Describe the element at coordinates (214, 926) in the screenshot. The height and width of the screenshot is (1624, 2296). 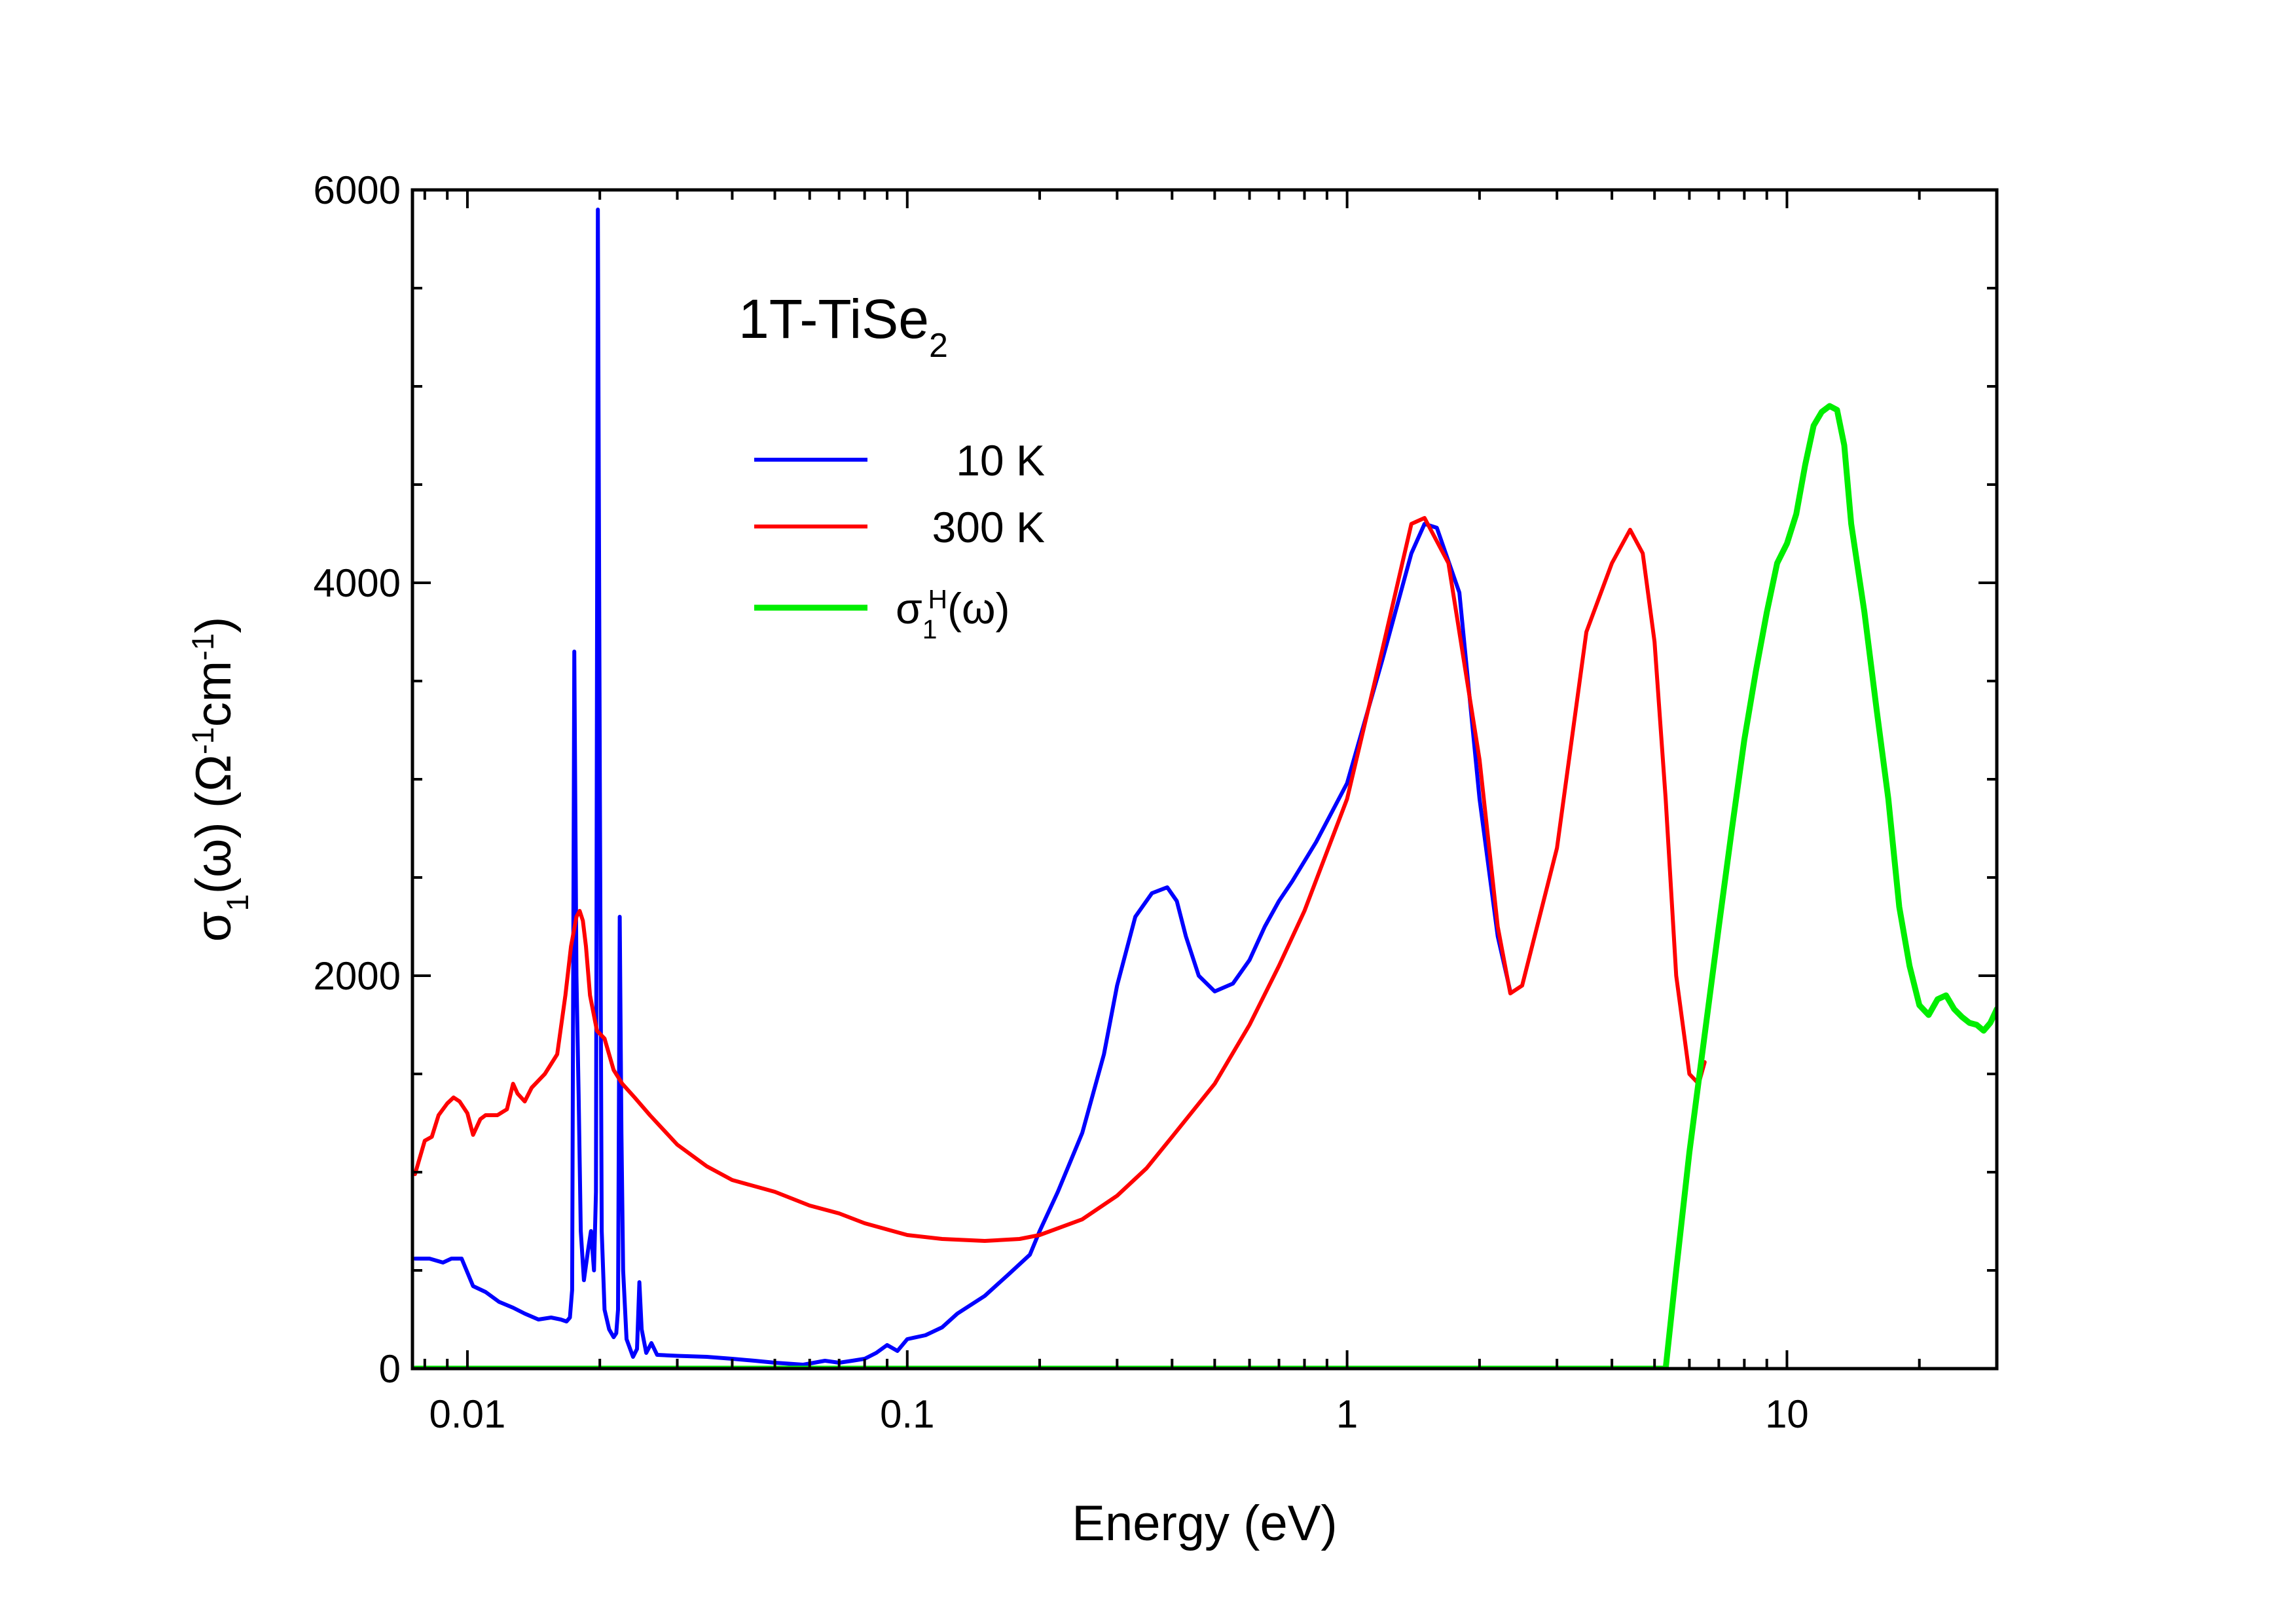
I see `y-axis-title-sigma: σ` at that location.